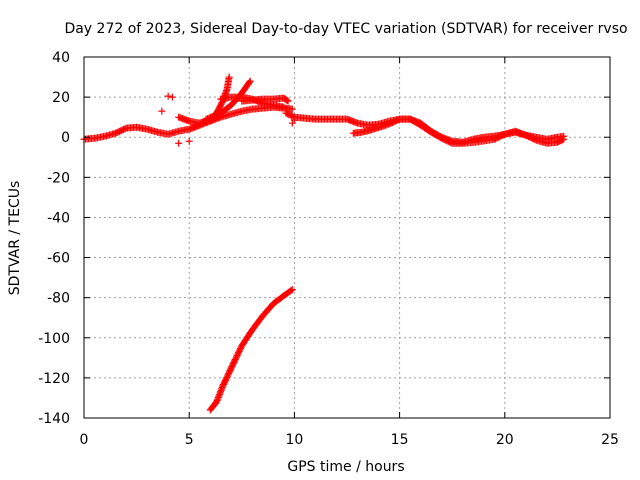  Describe the element at coordinates (505, 440) in the screenshot. I see `x-tick-label: 20` at that location.